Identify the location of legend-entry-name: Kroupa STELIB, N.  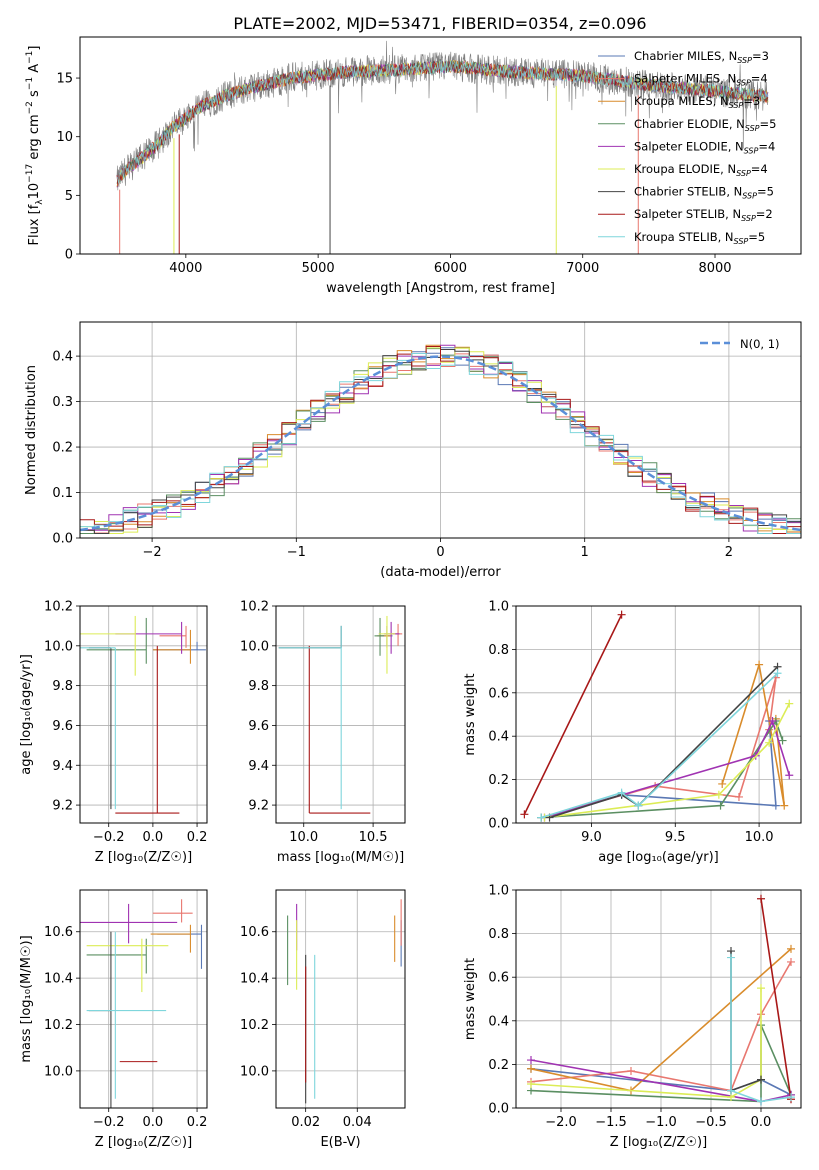
(684, 237).